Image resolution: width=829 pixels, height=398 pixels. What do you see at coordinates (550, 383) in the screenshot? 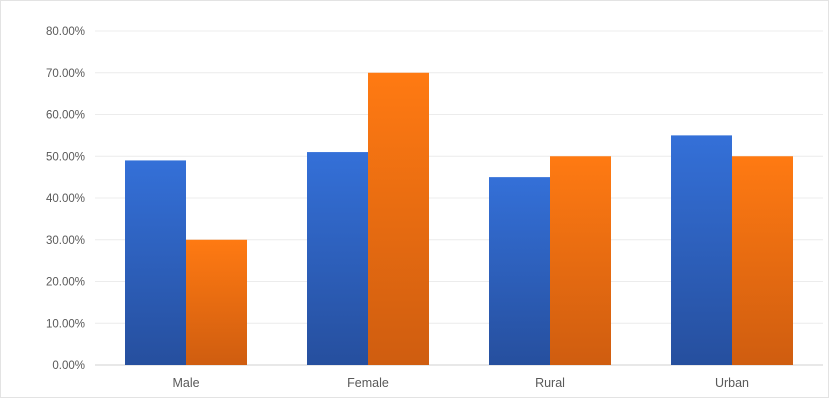
I see `x-category-label: Rural` at bounding box center [550, 383].